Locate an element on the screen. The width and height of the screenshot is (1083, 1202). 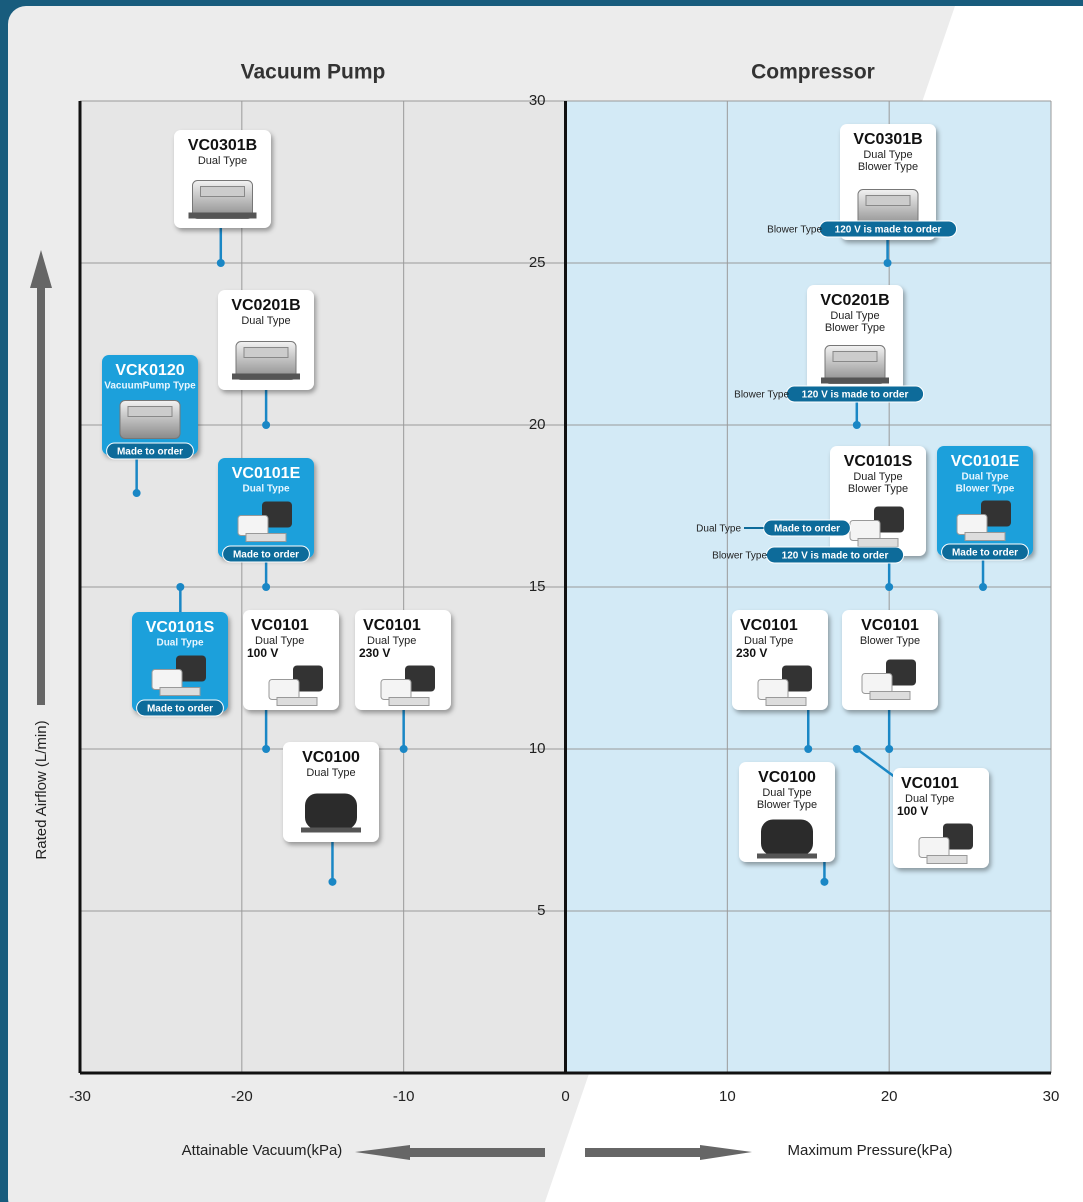
y-tick-label: 30 is located at coordinates (537, 100).